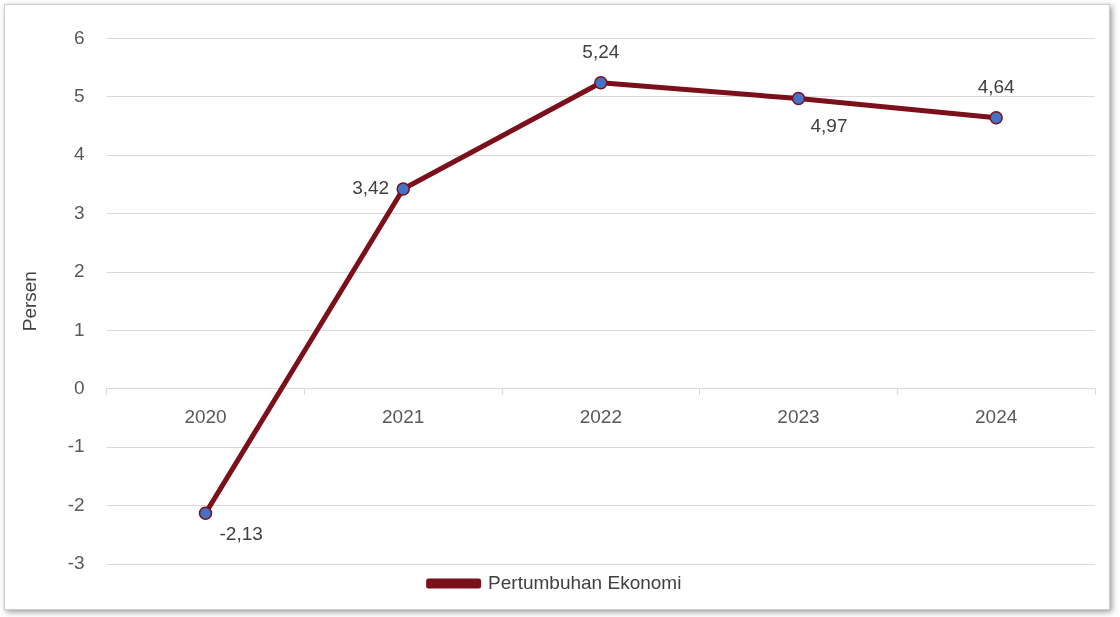  I want to click on y-tick-label: 5, so click(79, 96).